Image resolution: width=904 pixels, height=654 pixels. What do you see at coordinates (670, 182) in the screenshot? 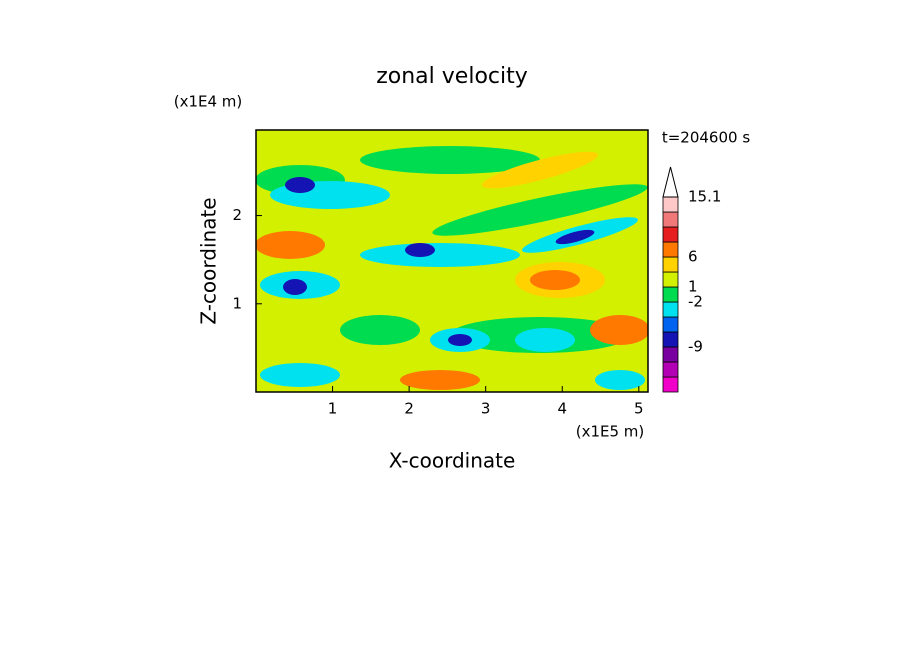
I see `colorbar-arrow` at bounding box center [670, 182].